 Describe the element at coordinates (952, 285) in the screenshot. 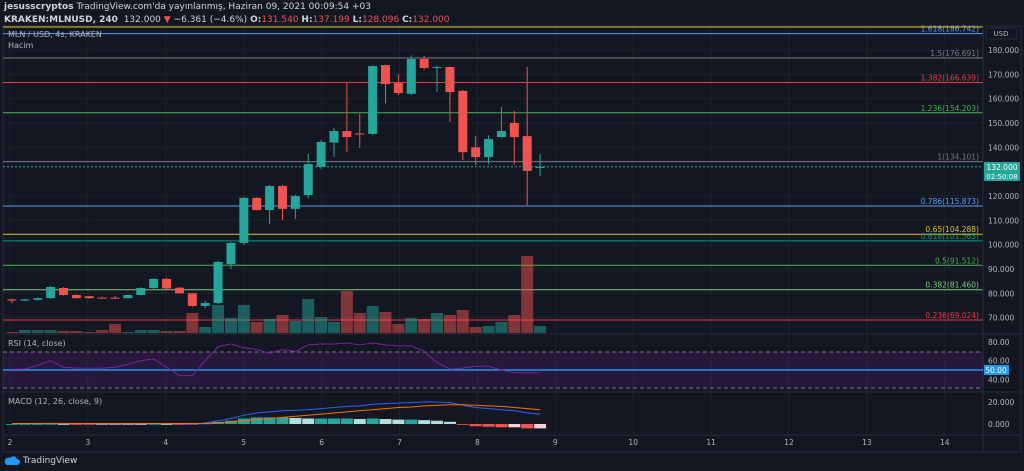

I see `fib-label: 0.382(81.460)` at that location.